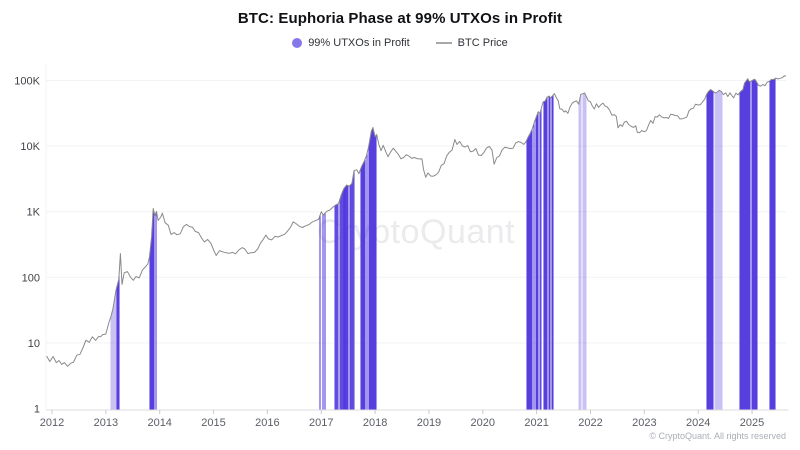  Describe the element at coordinates (297, 43) in the screenshot. I see `utxo-series-swatch-icon` at that location.